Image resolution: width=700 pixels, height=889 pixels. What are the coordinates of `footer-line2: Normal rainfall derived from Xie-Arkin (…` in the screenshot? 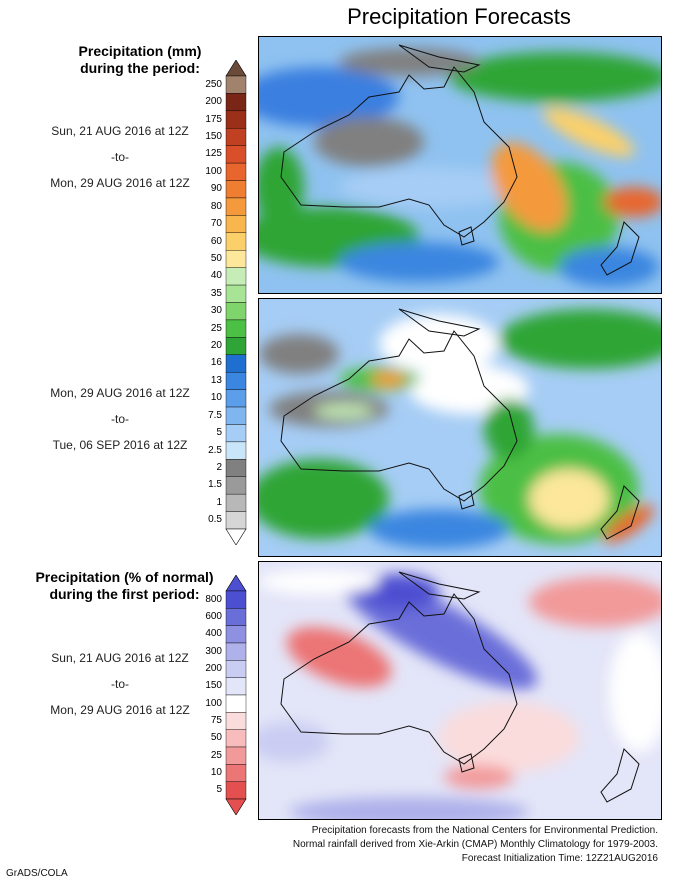 It's located at (475, 844).